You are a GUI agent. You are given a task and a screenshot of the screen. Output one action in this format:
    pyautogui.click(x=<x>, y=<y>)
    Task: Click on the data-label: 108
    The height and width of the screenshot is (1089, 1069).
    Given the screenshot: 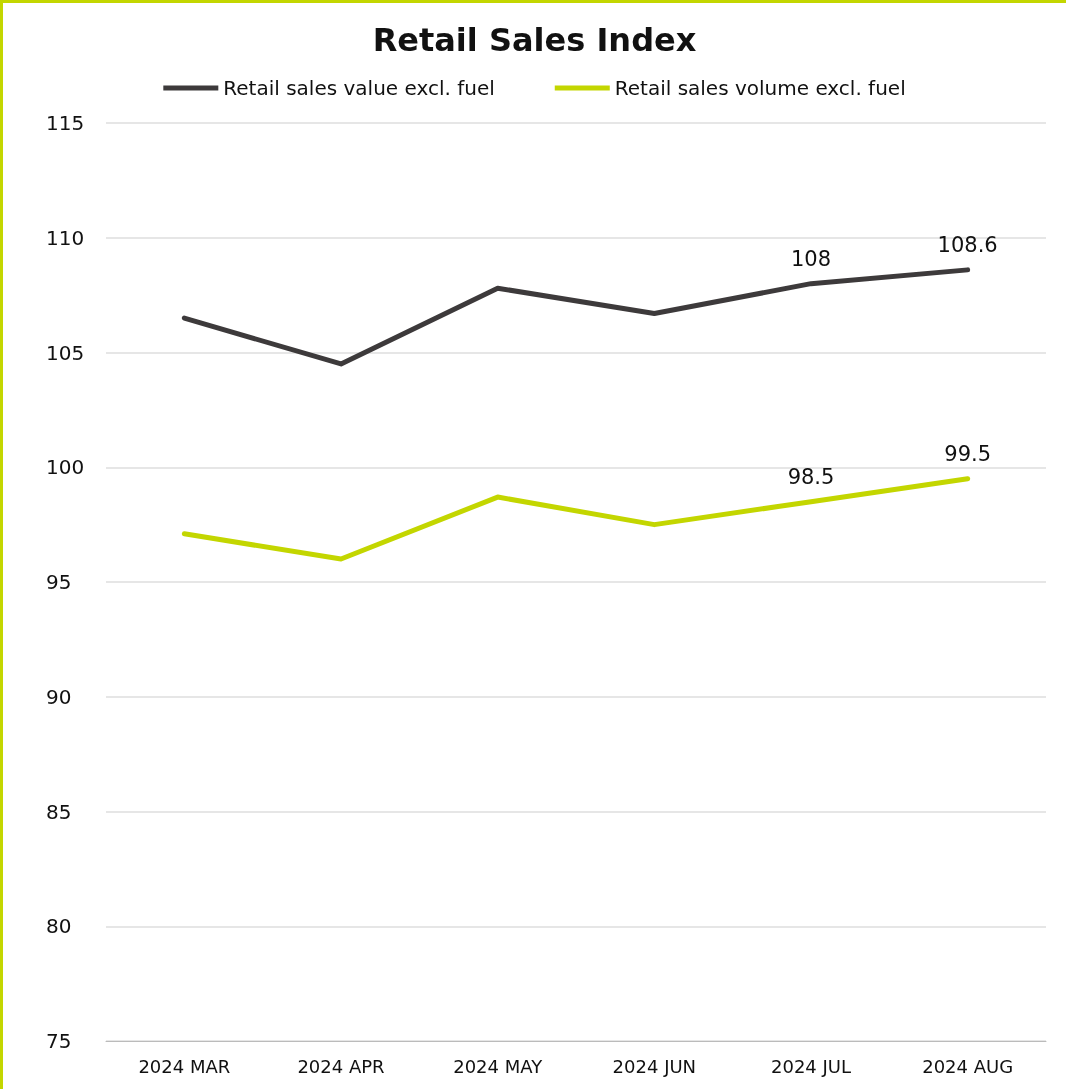 What is the action you would take?
    pyautogui.click(x=811, y=259)
    